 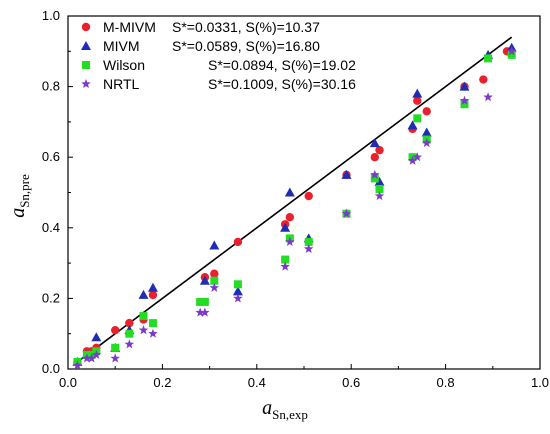 What do you see at coordinates (290, 414) in the screenshot?
I see `x-axis-title-sub: Sn,exp` at bounding box center [290, 414].